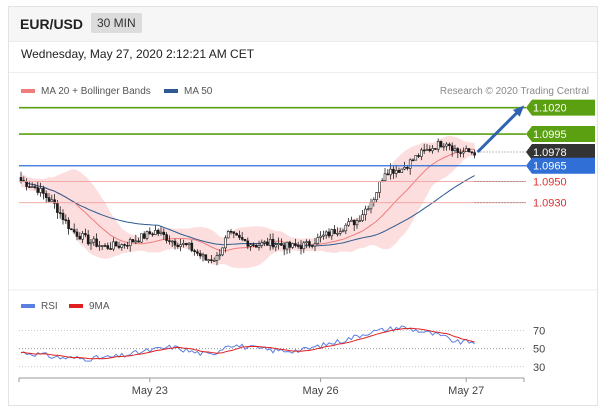 Image resolution: width=600 pixels, height=410 pixels. I want to click on rsi-level-label: 50, so click(539, 350).